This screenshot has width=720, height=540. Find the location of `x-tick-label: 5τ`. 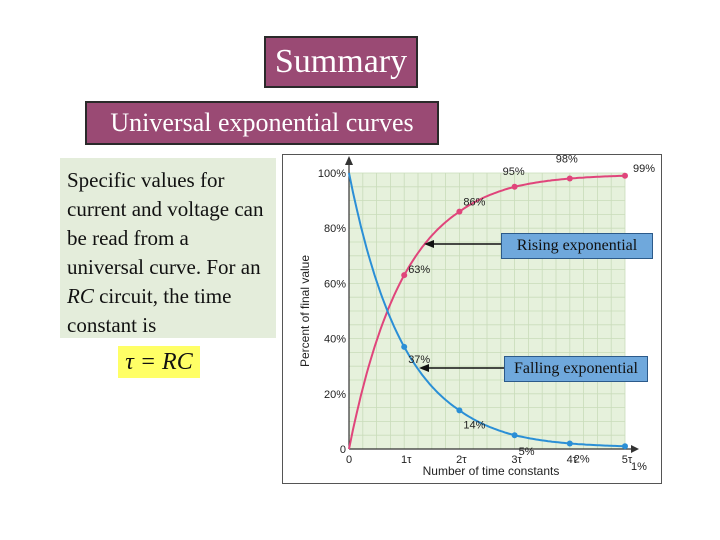

x-tick-label: 5τ is located at coordinates (627, 460).